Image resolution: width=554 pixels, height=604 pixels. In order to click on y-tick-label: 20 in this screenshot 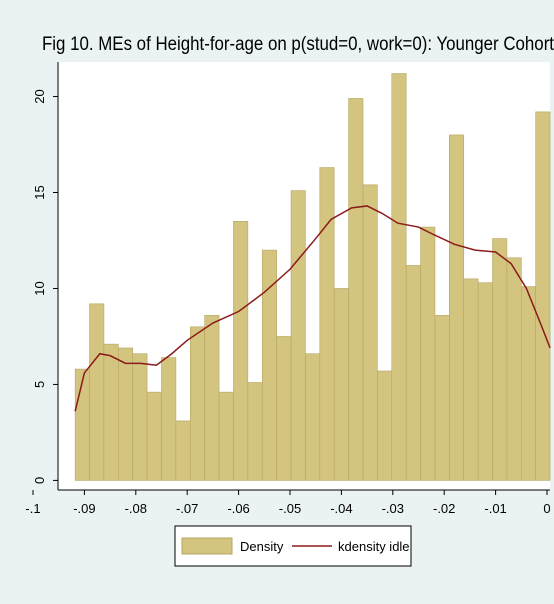, I will do `click(39, 96)`.